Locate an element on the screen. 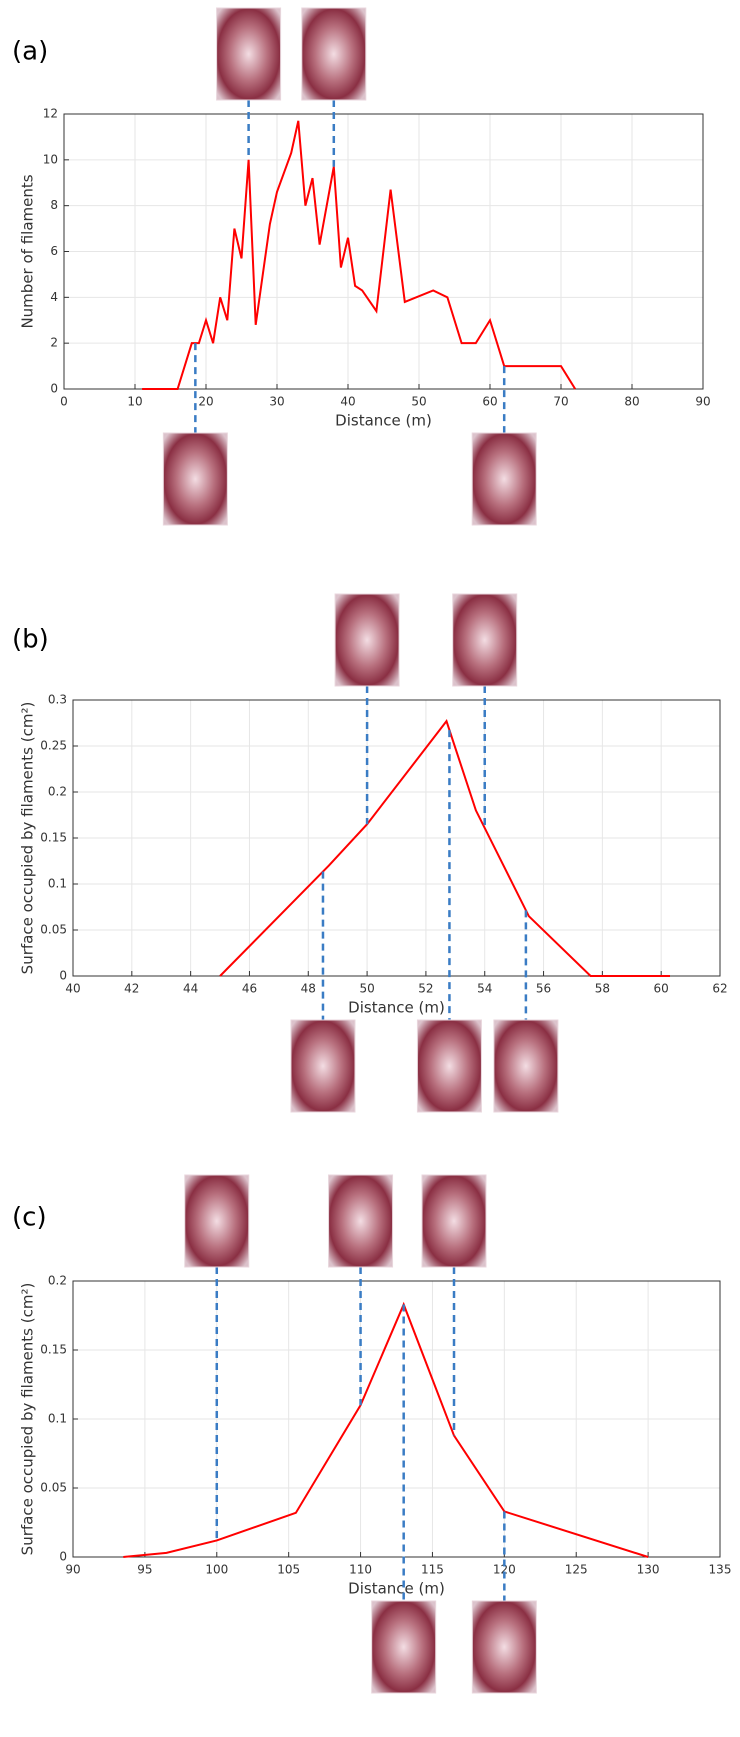  x-tick-label: 95 is located at coordinates (144, 1570).